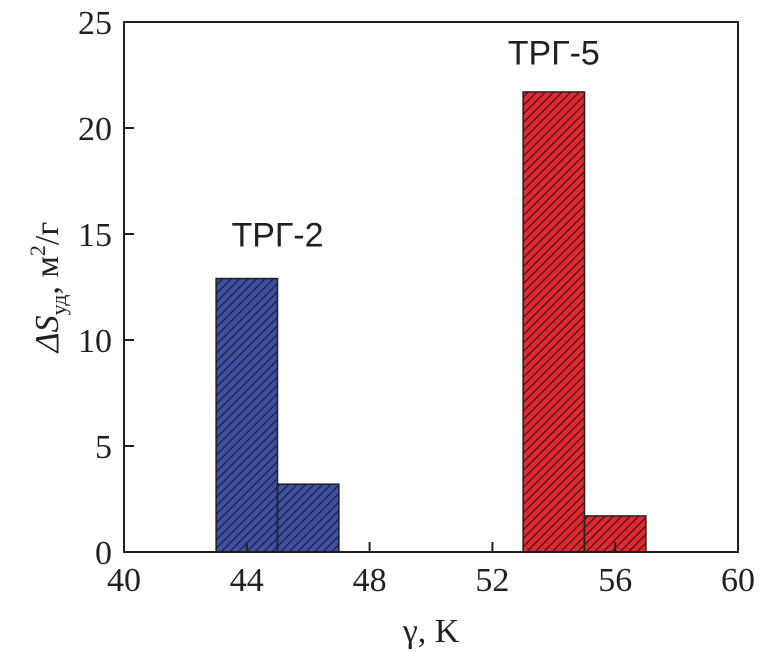  Describe the element at coordinates (47, 275) in the screenshot. I see `y-axis-title-units: , м` at that location.